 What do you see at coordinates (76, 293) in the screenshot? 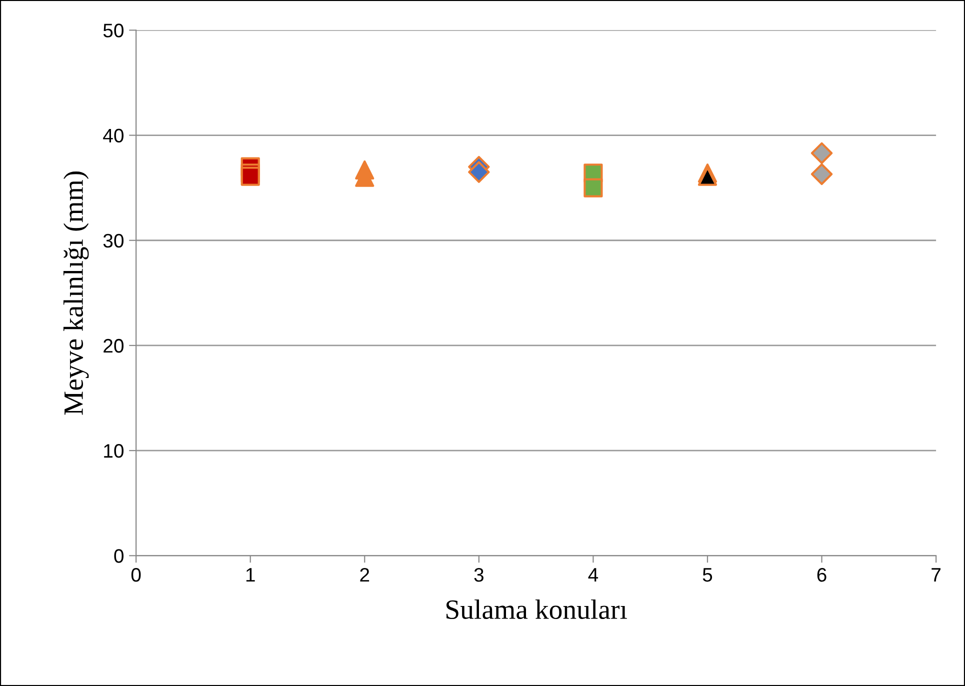
I see `y-axis-title: Meyve kalınlığı (mm)` at bounding box center [76, 293].